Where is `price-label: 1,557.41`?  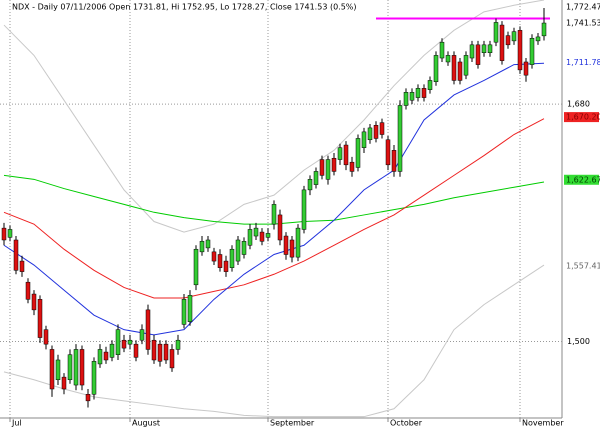 price-label: 1,557.41 is located at coordinates (583, 265).